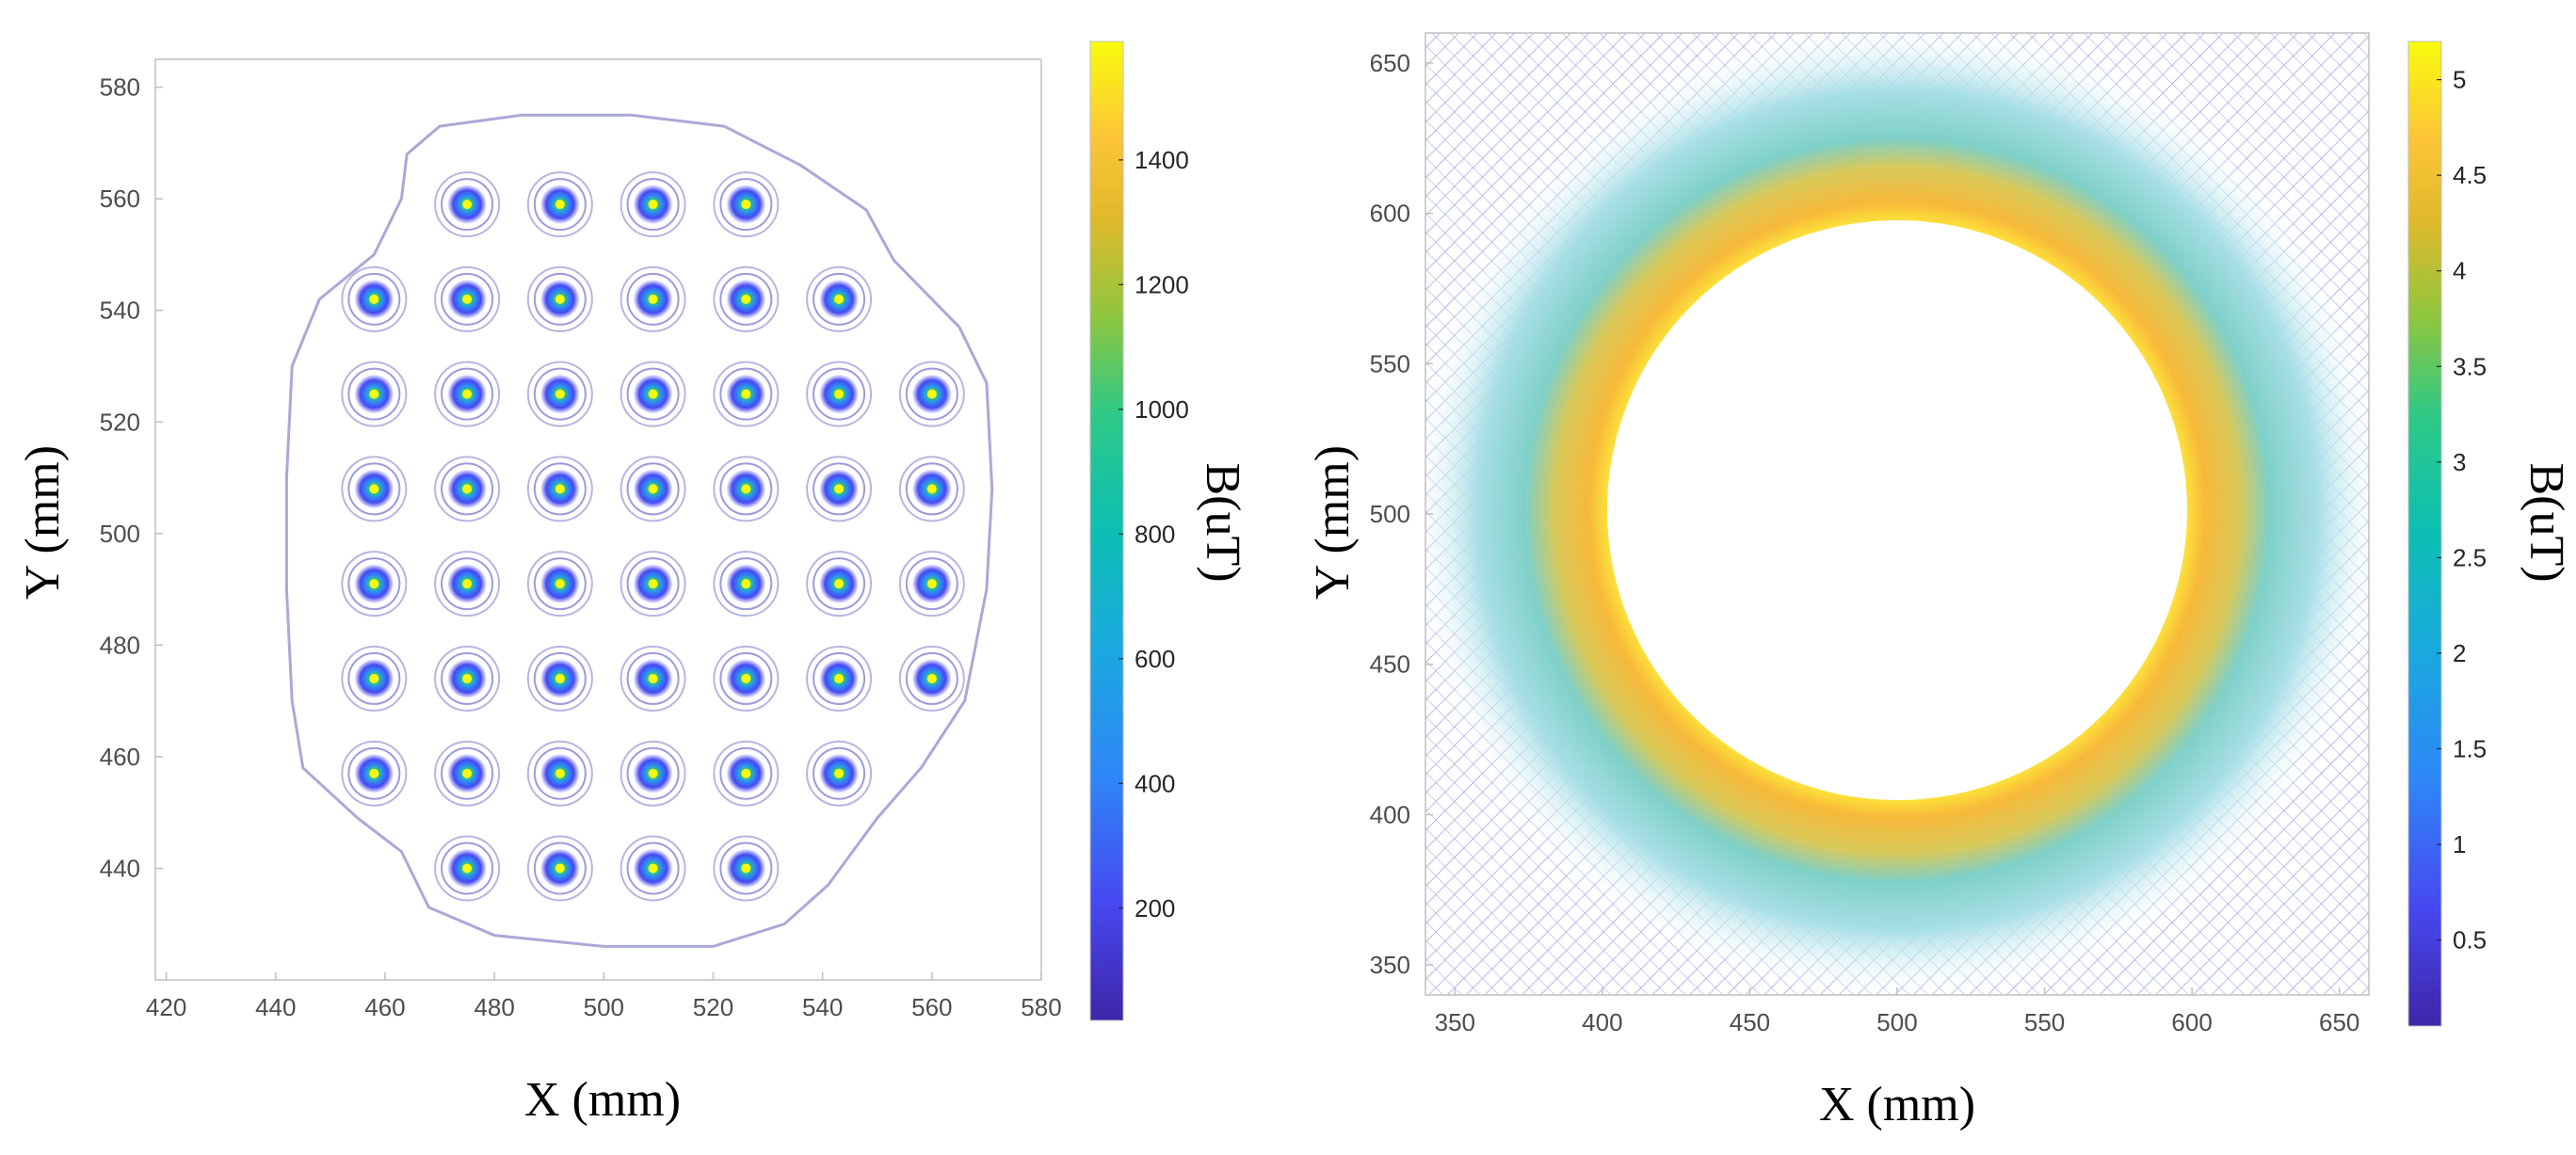 The height and width of the screenshot is (1155, 2576). I want to click on right-colorbar-label: B(uT), so click(2546, 522).